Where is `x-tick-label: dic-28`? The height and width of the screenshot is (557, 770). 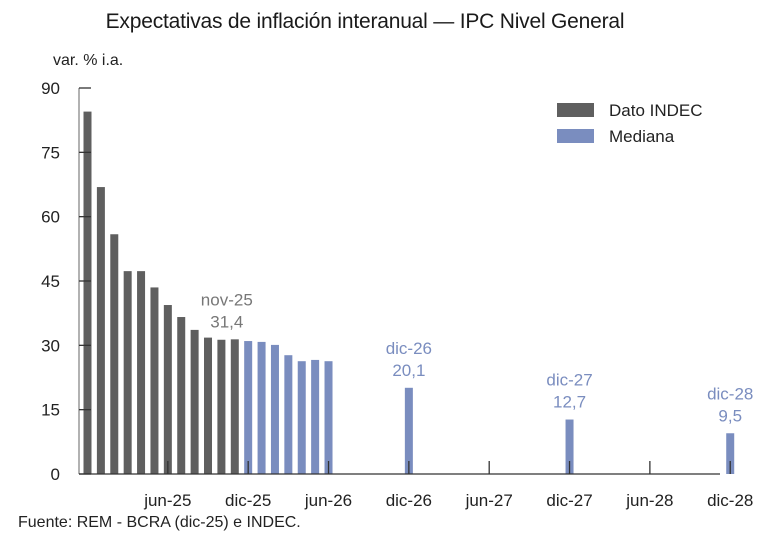 x-tick-label: dic-28 is located at coordinates (730, 500).